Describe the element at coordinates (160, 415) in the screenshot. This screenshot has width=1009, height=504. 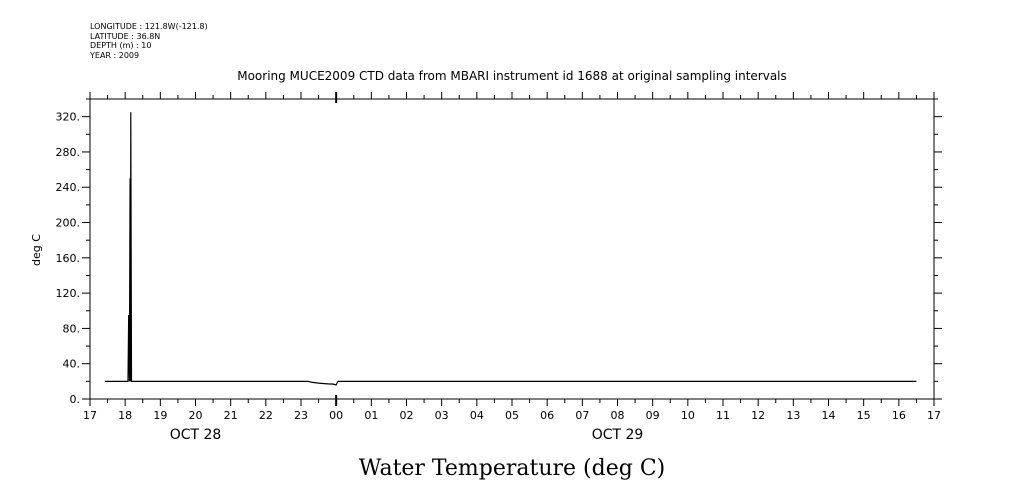
I see `x-tick-label: 19` at that location.